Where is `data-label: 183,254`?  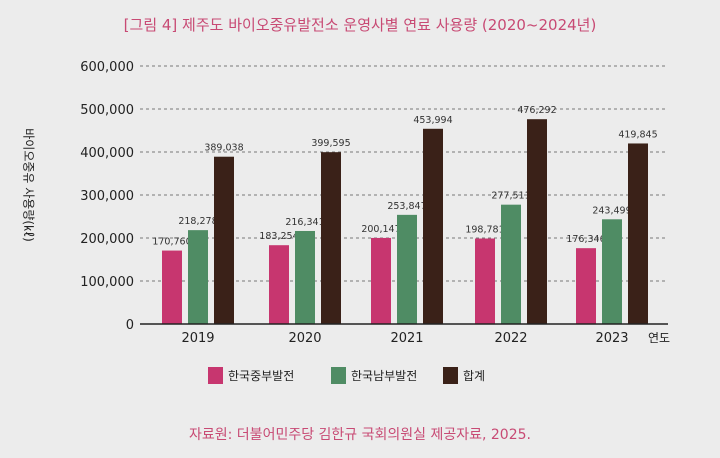
data-label: 183,254 is located at coordinates (278, 236).